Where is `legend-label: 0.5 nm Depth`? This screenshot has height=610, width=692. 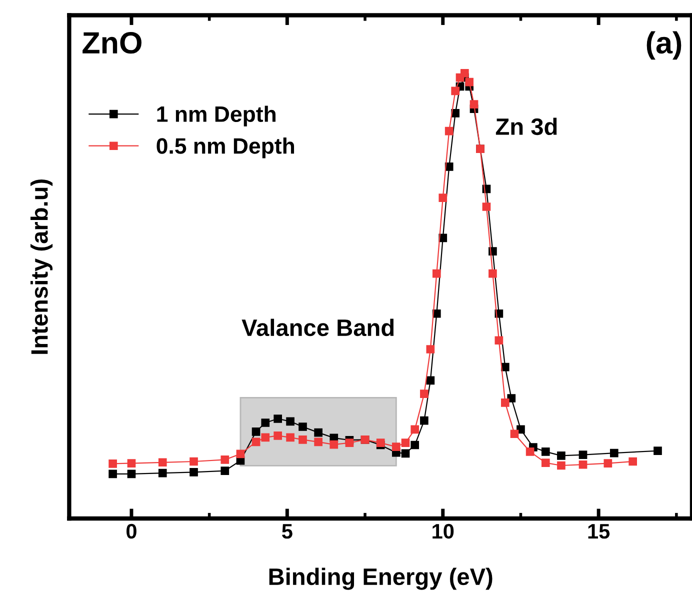
legend-label: 0.5 nm Depth is located at coordinates (225, 148).